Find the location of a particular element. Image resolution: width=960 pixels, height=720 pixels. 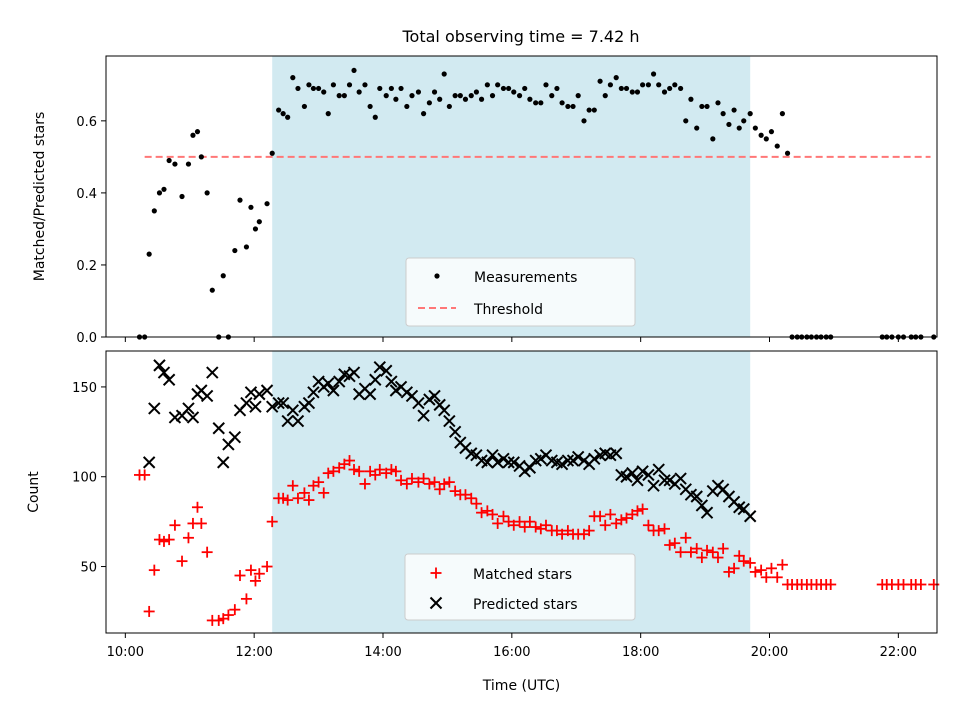

ratio-x-ticks is located at coordinates (511, 339).